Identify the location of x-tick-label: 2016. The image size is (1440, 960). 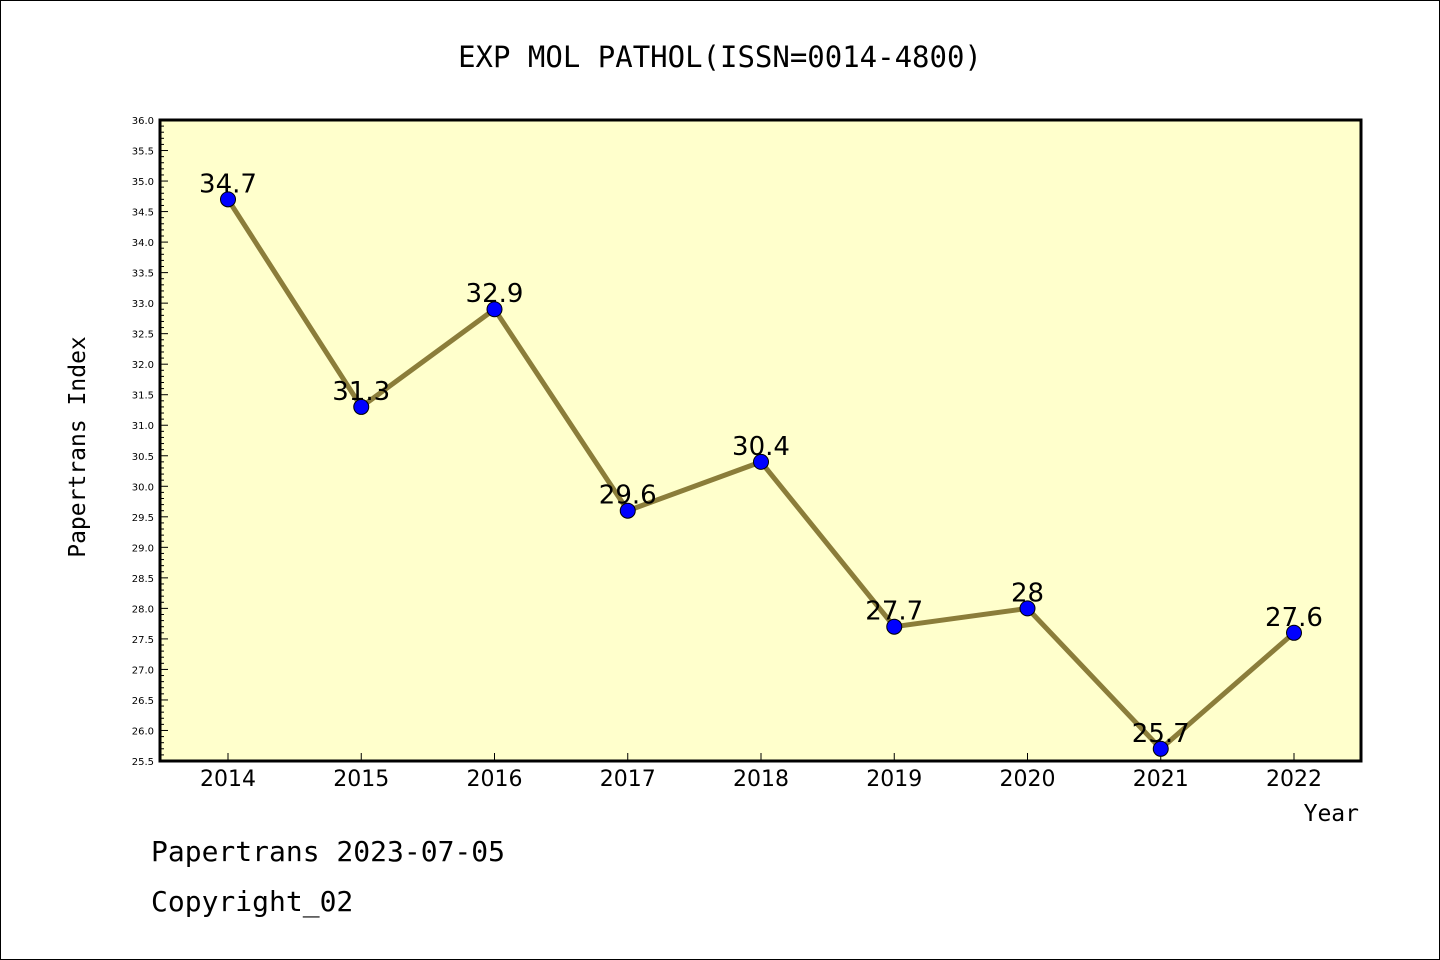
(495, 779).